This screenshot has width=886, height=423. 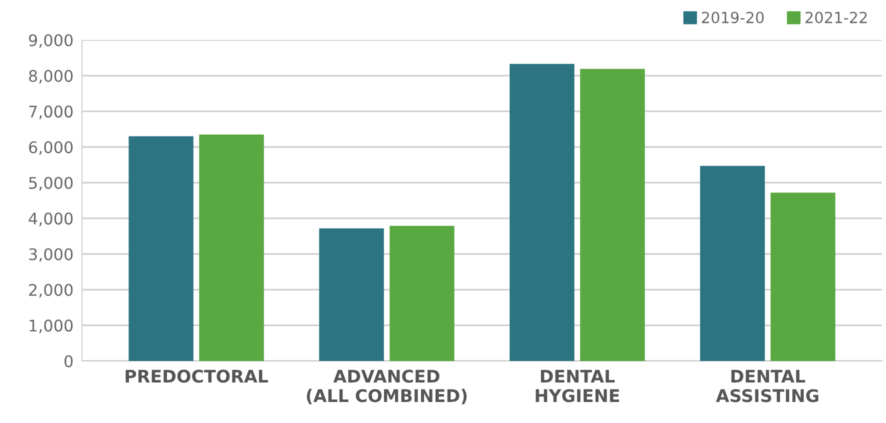 I want to click on legend-label: 2019-20, so click(x=733, y=18).